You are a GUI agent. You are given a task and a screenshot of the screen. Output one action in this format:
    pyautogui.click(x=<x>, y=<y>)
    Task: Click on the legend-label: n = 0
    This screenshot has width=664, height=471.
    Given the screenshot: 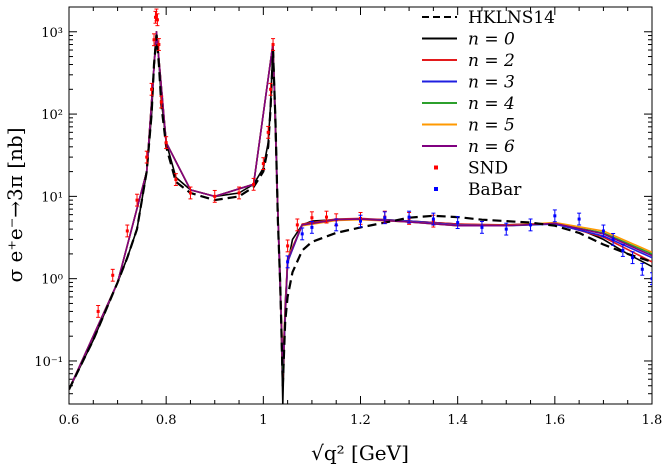 What is the action you would take?
    pyautogui.click(x=491, y=40)
    